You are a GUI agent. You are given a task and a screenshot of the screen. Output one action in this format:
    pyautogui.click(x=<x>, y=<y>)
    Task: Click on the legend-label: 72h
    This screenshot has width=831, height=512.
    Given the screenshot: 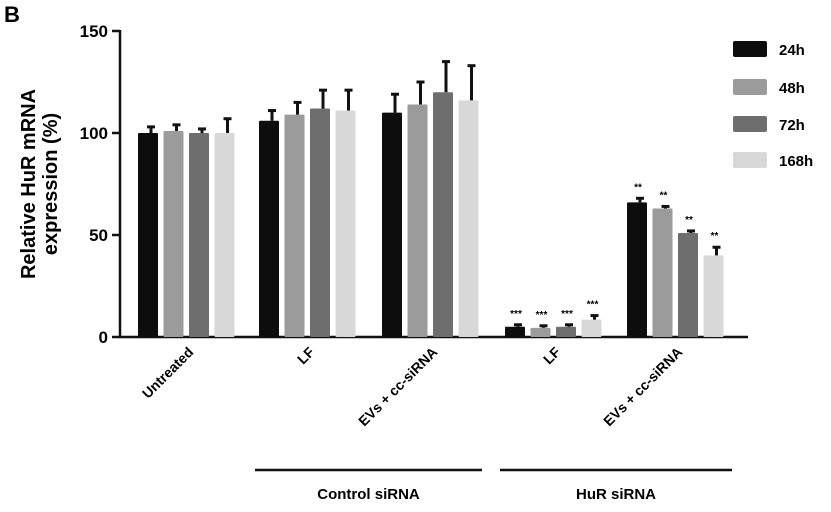 What is the action you would take?
    pyautogui.click(x=792, y=125)
    